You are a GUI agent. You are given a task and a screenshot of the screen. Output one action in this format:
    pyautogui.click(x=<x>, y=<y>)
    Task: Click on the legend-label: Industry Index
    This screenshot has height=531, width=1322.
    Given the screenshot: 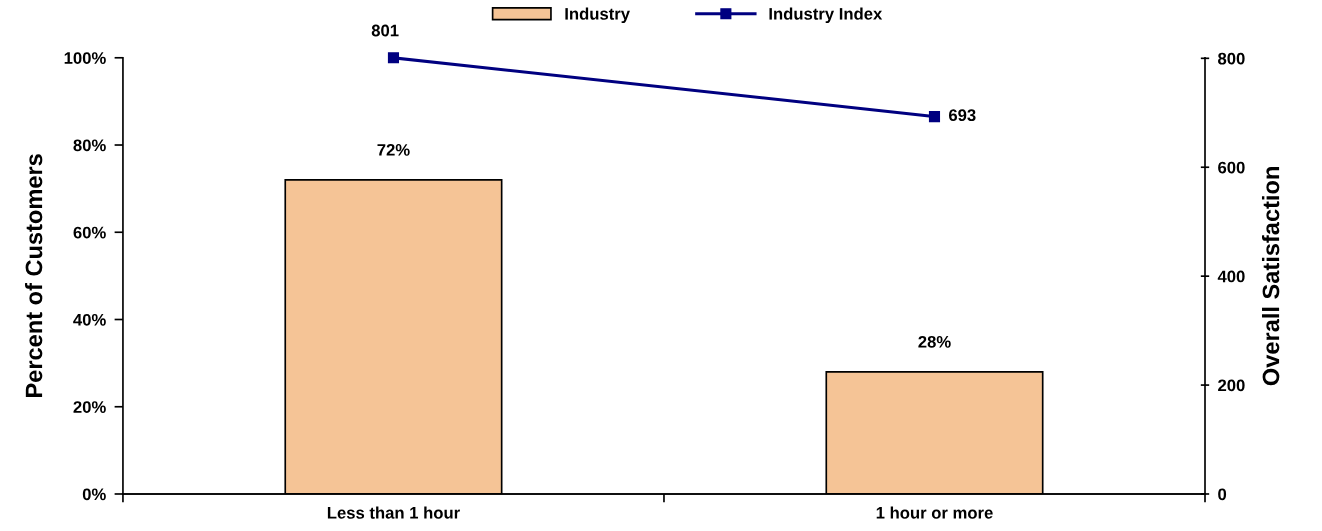 What is the action you would take?
    pyautogui.click(x=826, y=15)
    